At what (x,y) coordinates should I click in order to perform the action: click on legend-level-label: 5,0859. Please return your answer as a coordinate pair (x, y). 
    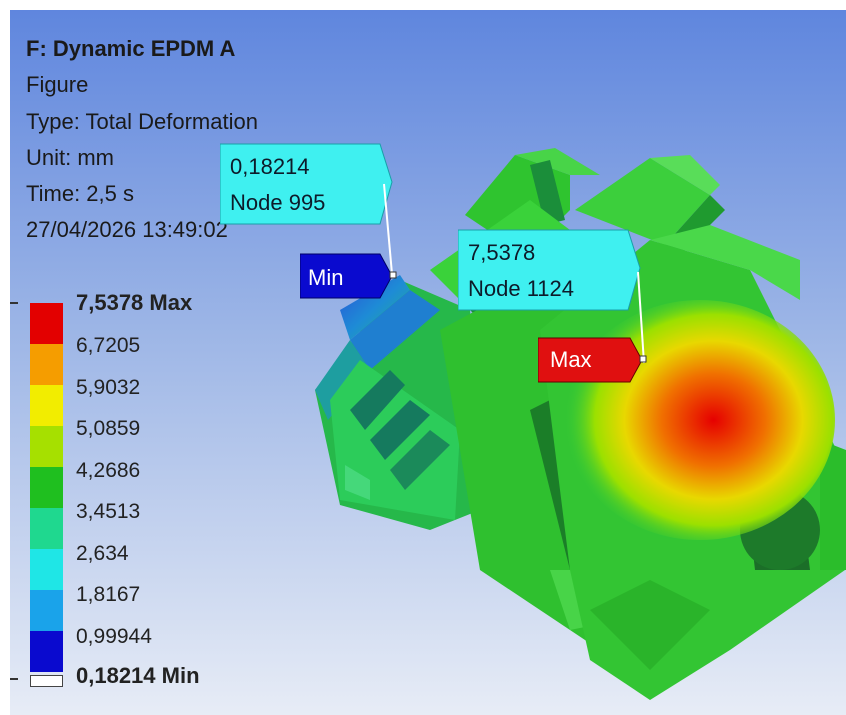
    Looking at the image, I should click on (108, 428).